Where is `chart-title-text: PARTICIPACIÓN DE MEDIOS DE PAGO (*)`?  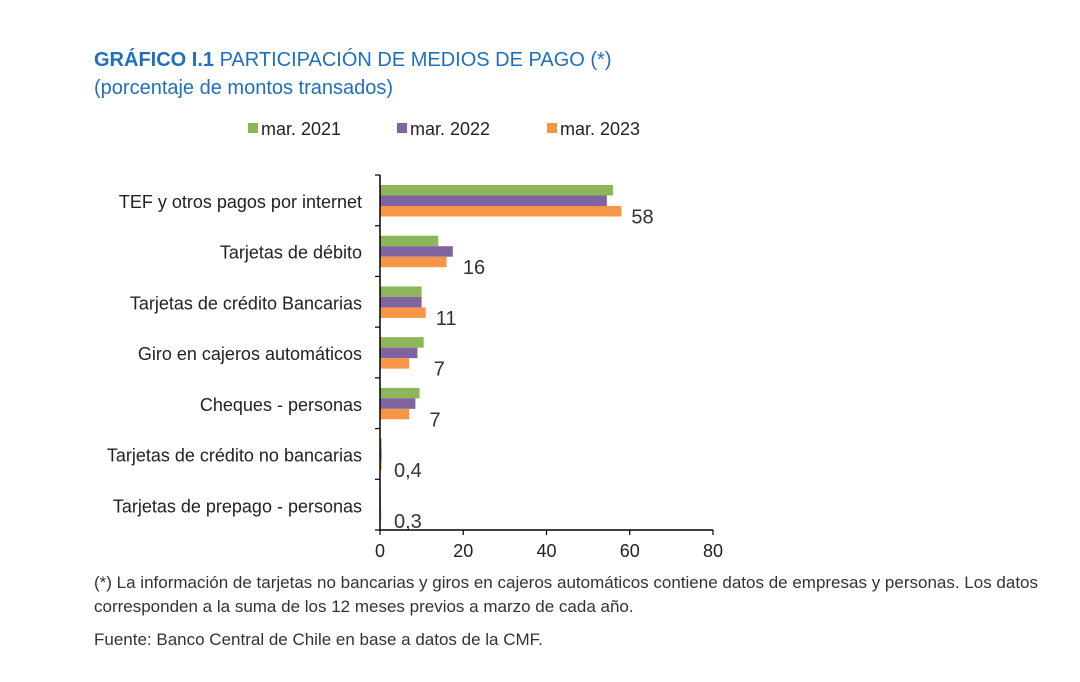
chart-title-text: PARTICIPACIÓN DE MEDIOS DE PAGO (*) is located at coordinates (415, 60).